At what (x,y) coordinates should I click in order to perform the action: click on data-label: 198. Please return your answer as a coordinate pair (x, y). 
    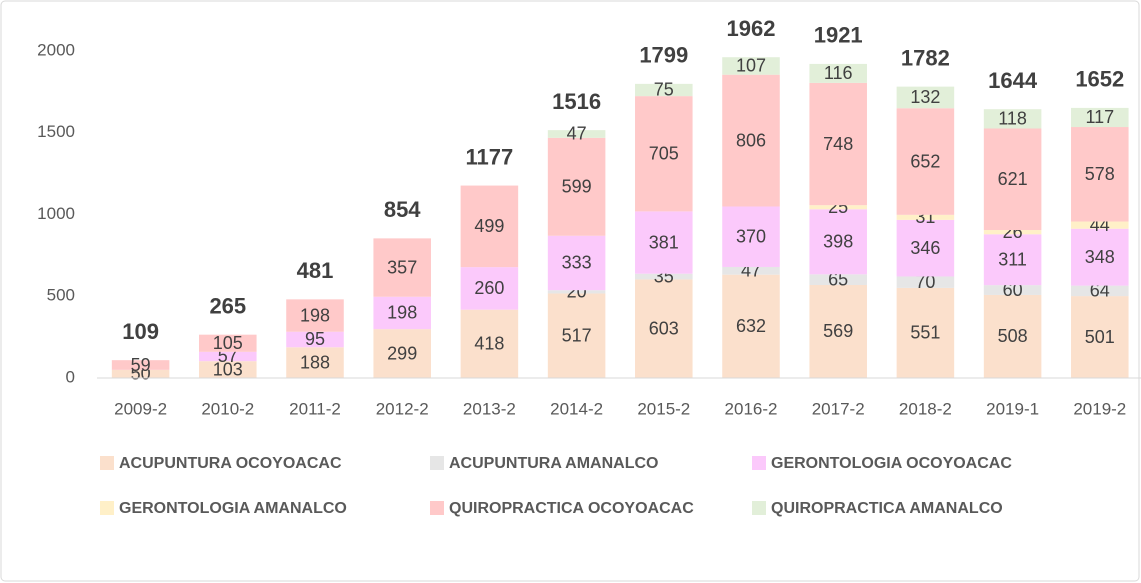
    Looking at the image, I should click on (315, 315).